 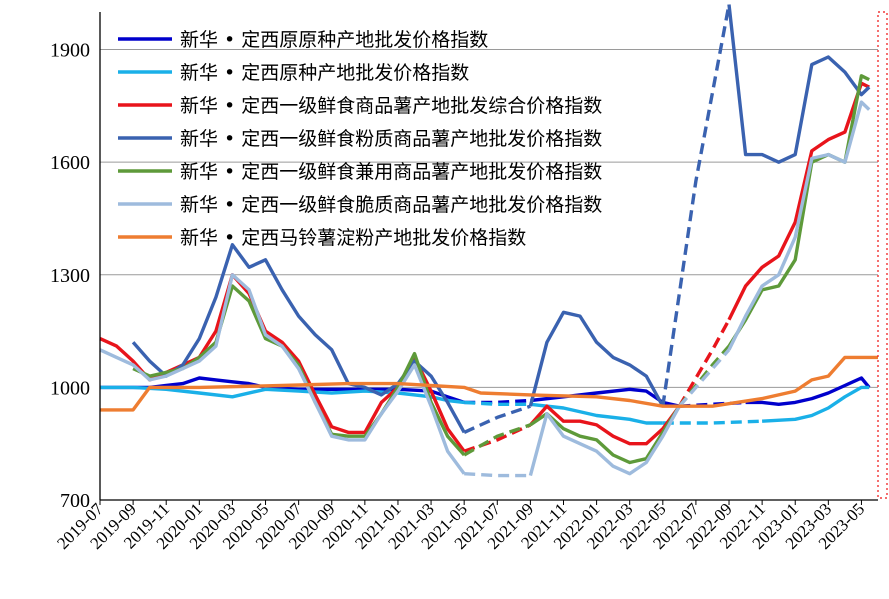 What do you see at coordinates (70, 163) in the screenshot?
I see `y-tick-label: 1600` at bounding box center [70, 163].